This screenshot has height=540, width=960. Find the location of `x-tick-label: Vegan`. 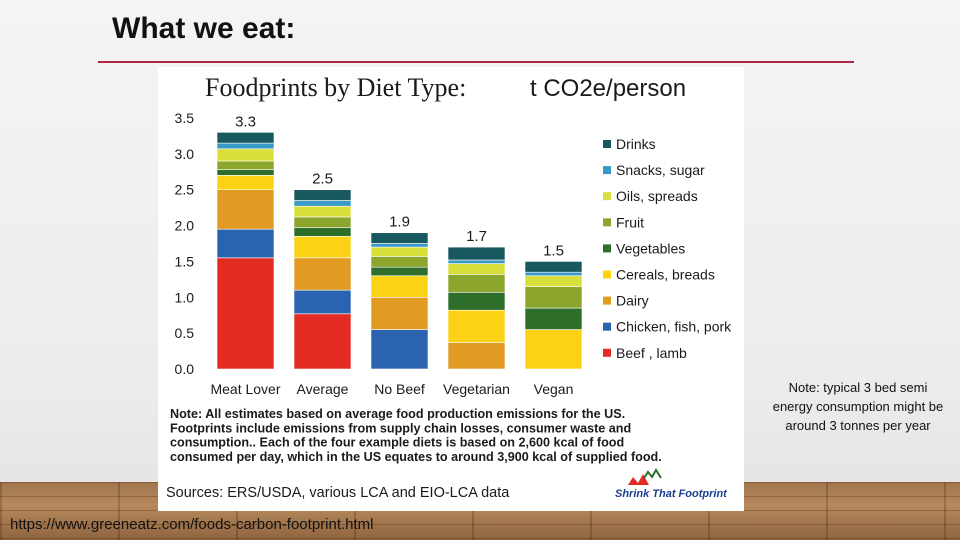

x-tick-label: Vegan is located at coordinates (554, 389).